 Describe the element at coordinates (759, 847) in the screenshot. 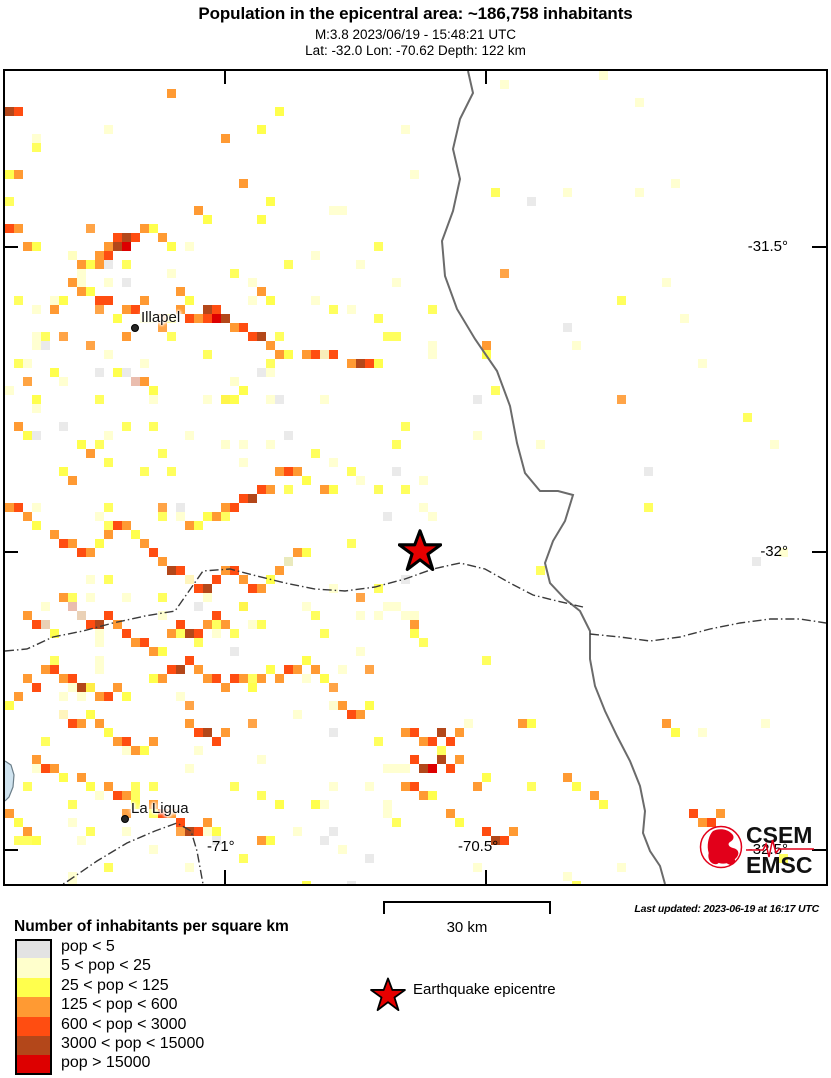

I see `csem-emsc-logo: CSEM EMSC` at that location.